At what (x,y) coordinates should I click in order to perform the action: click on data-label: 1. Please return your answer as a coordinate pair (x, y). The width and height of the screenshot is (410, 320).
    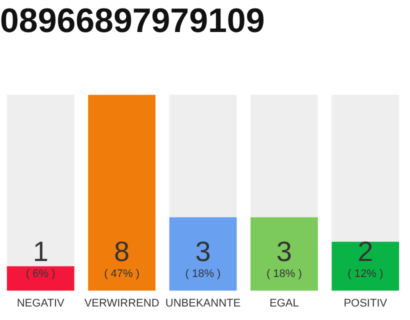
    Looking at the image, I should click on (40, 251).